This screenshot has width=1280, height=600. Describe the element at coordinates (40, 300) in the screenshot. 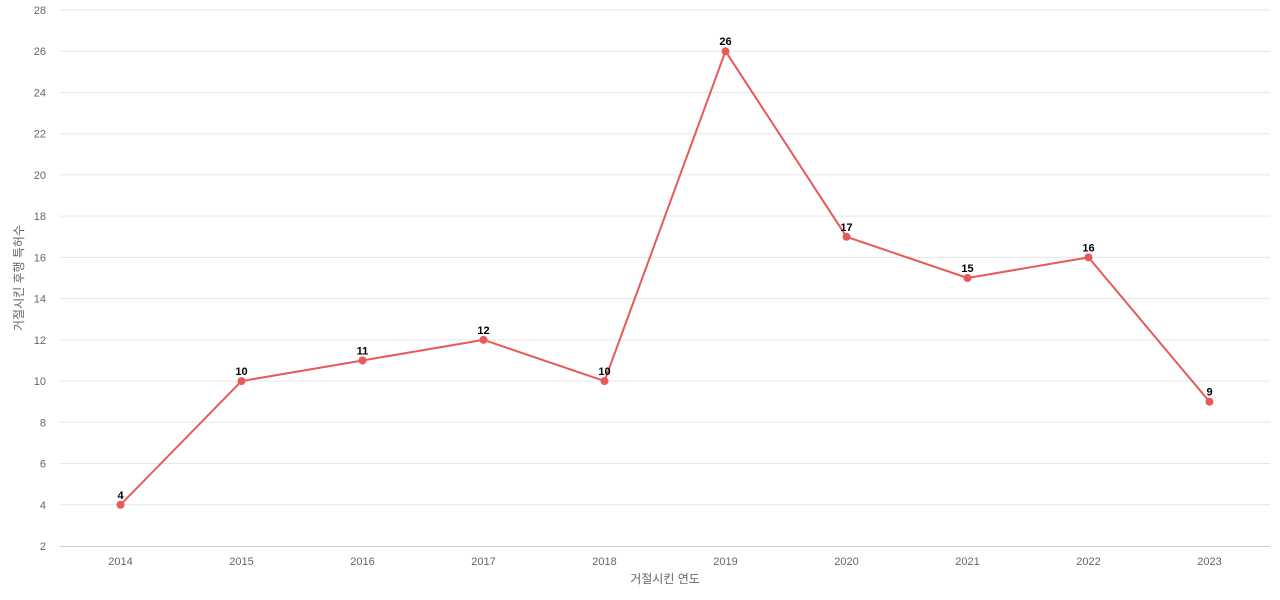

I see `y-tick-label: 14` at that location.